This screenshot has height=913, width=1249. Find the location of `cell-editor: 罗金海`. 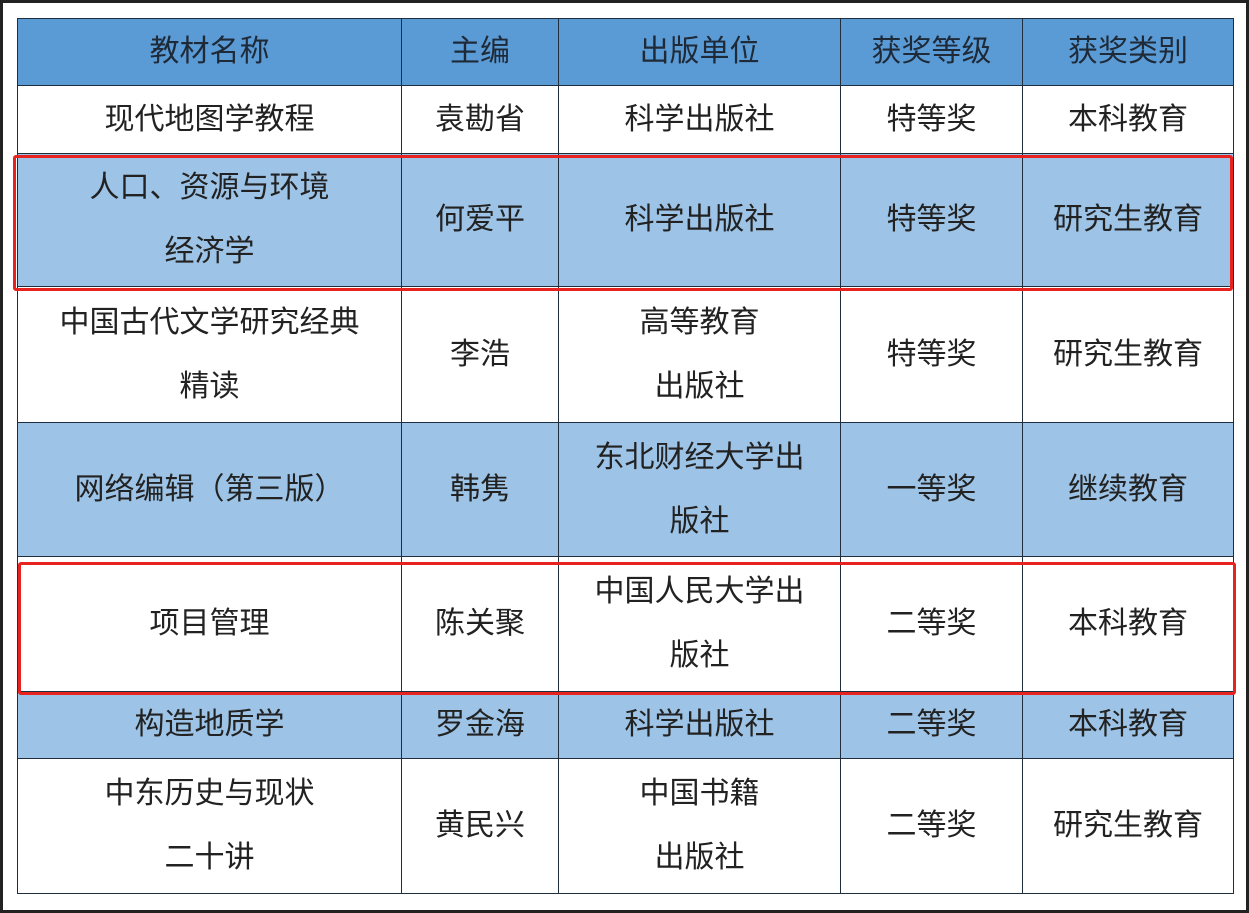

cell-editor: 罗金海 is located at coordinates (480, 725).